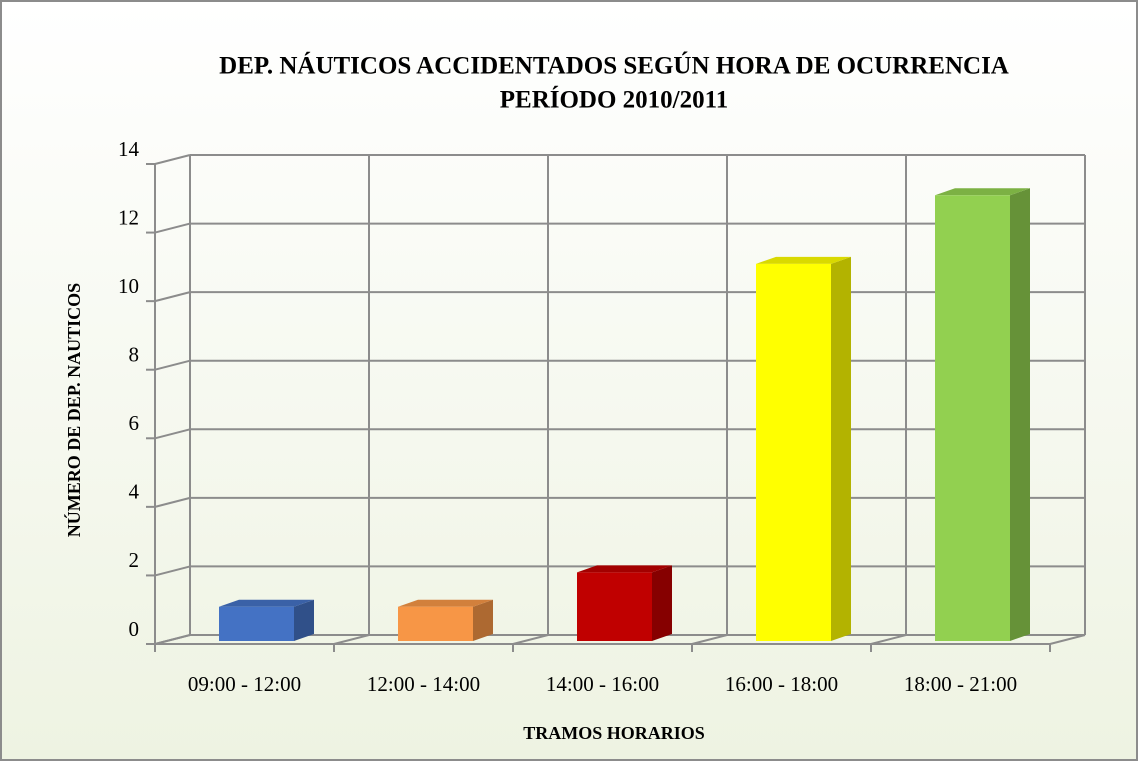 This screenshot has width=1138, height=761. What do you see at coordinates (128, 286) in the screenshot?
I see `y-tick-label: 10` at bounding box center [128, 286].